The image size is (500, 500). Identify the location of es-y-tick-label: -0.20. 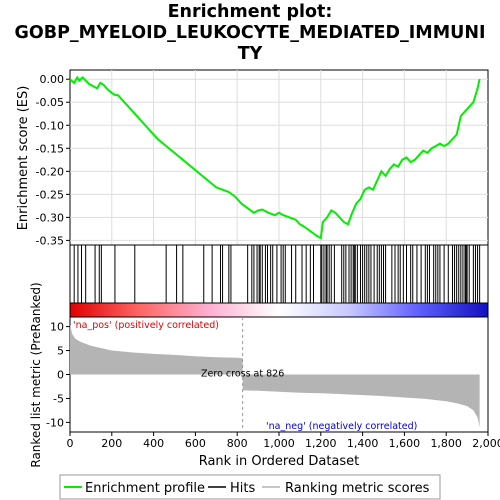
(50, 171).